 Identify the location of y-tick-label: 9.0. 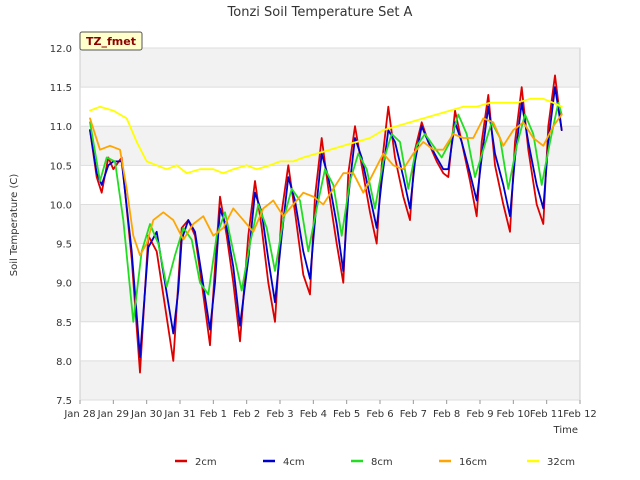
(64, 284).